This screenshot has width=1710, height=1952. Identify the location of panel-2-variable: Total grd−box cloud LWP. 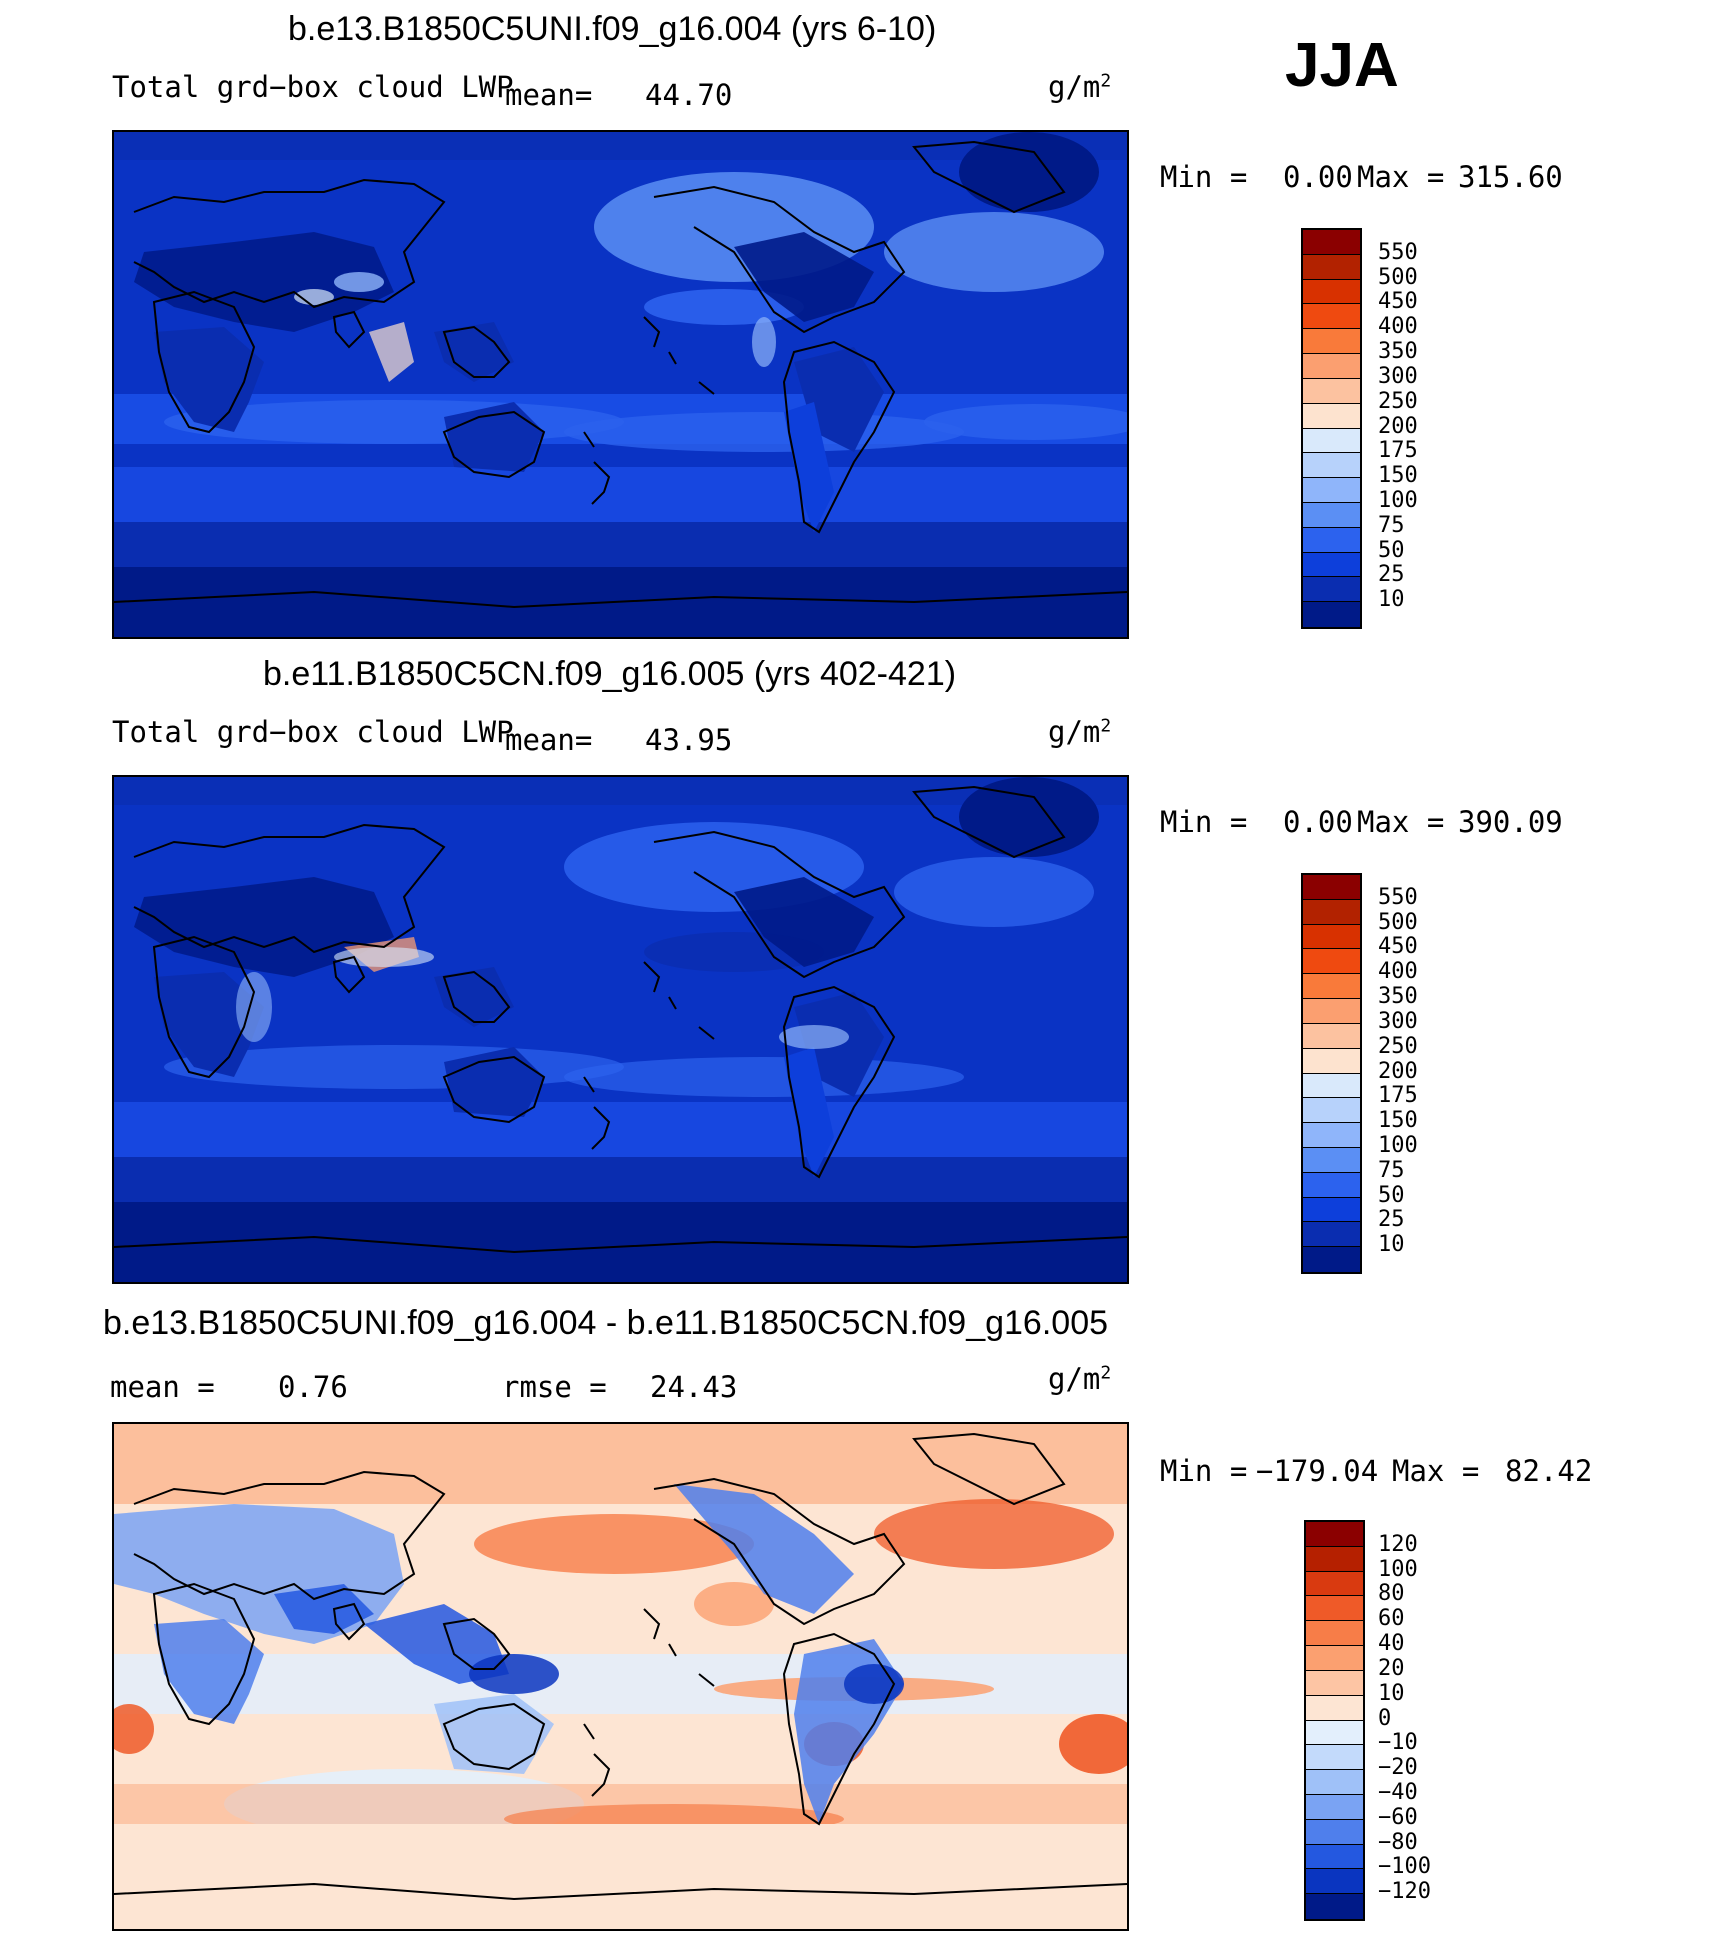
(313, 732).